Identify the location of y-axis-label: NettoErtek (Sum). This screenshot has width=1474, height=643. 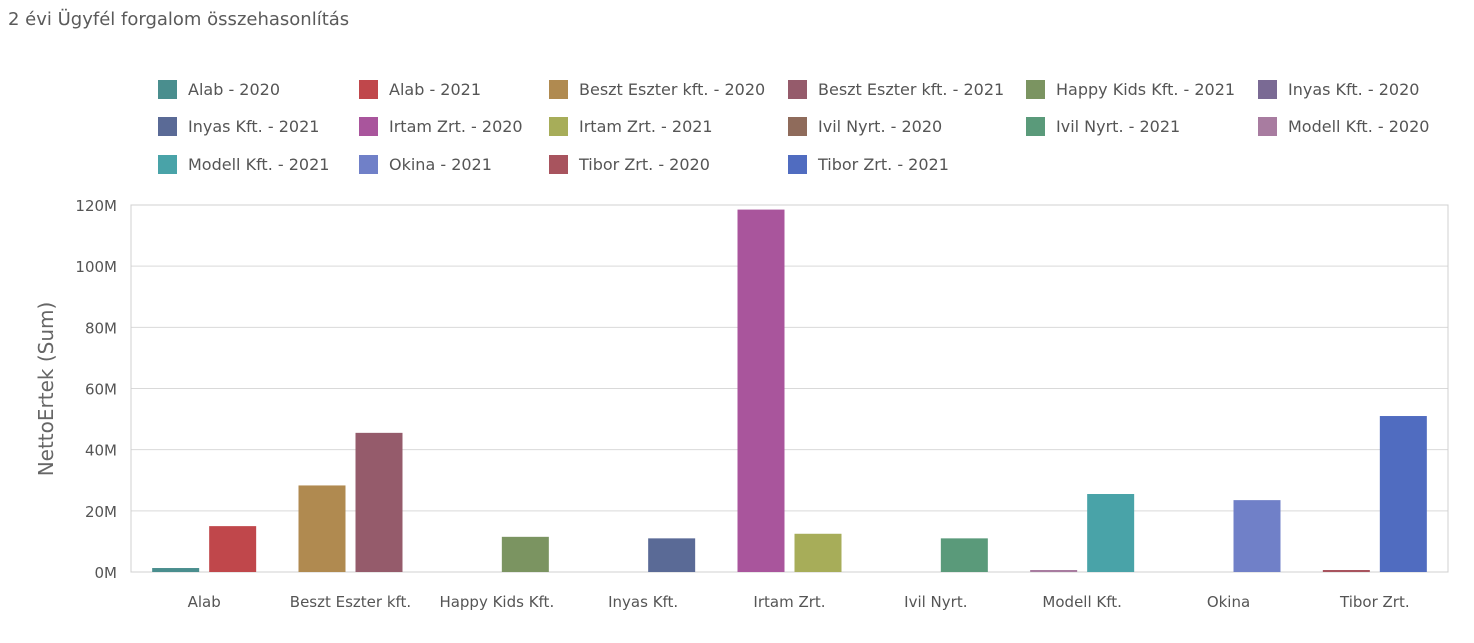
(46, 389).